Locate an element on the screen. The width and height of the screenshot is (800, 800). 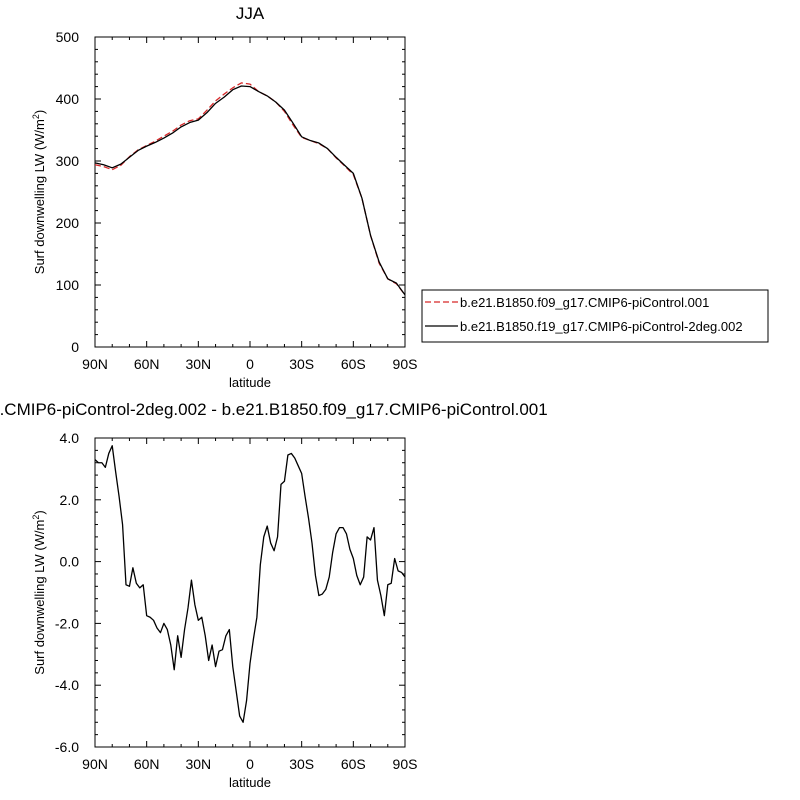
y-tick-label: -2.0 is located at coordinates (67, 623).